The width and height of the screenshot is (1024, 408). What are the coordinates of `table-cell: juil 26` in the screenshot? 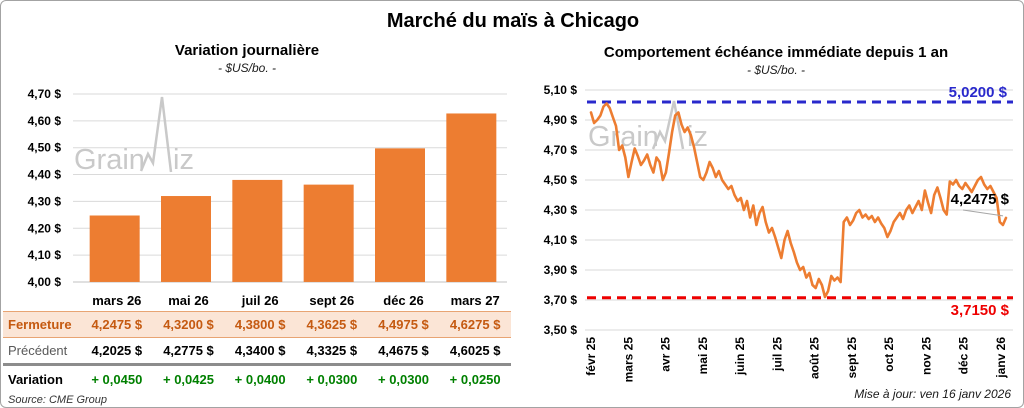 It's located at (260, 300).